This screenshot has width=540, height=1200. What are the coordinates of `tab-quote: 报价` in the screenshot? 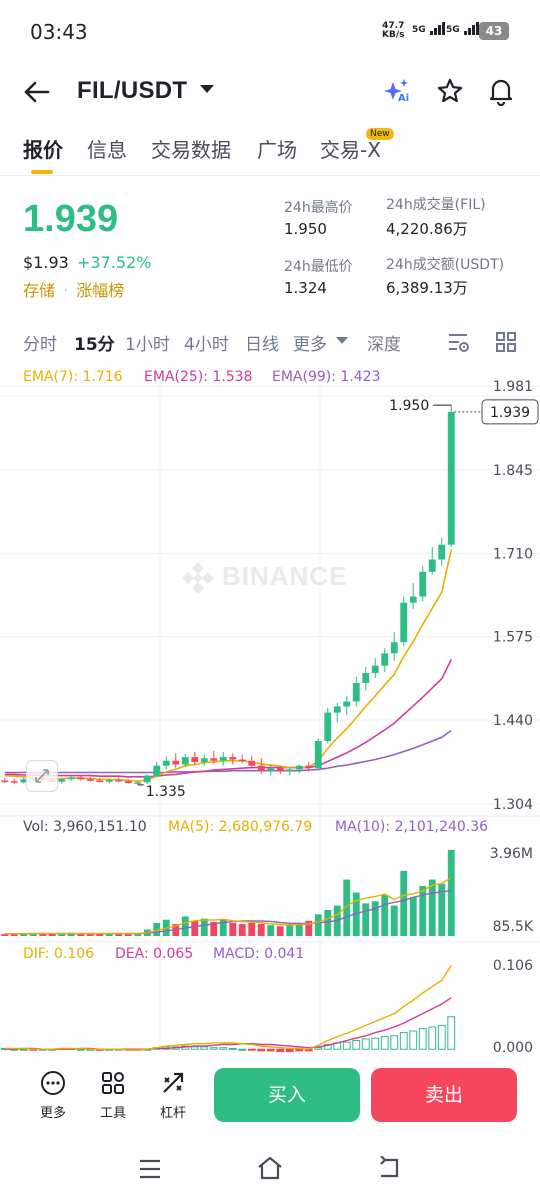 It's located at (43, 150).